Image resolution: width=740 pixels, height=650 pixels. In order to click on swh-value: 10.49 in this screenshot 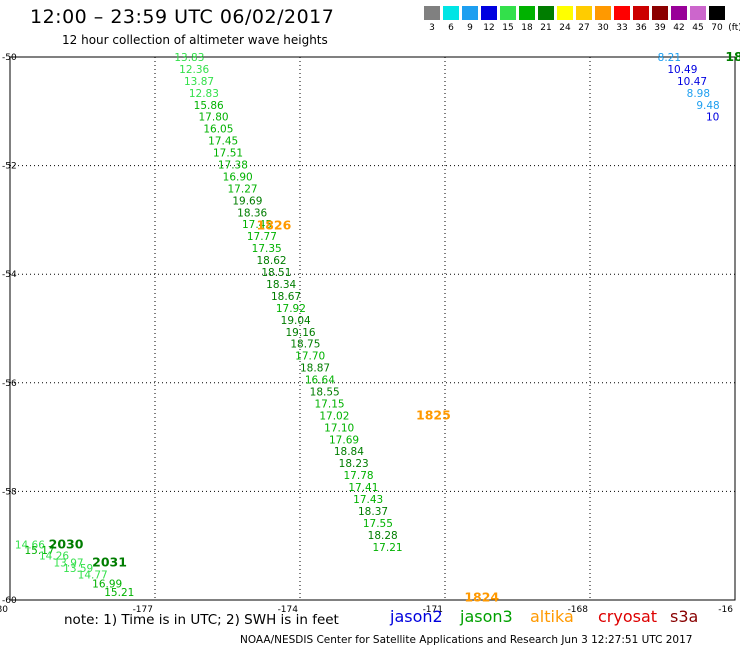, I will do `click(682, 70)`.